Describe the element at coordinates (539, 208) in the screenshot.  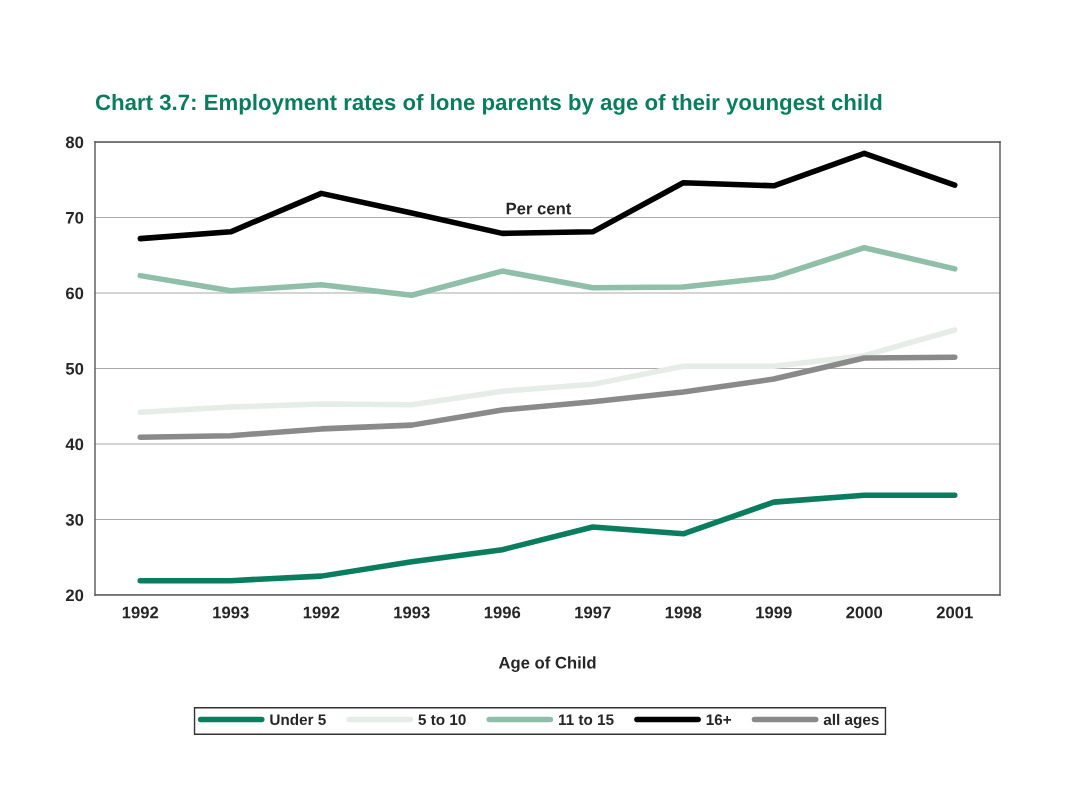
I see `annotation: Per cent` at that location.